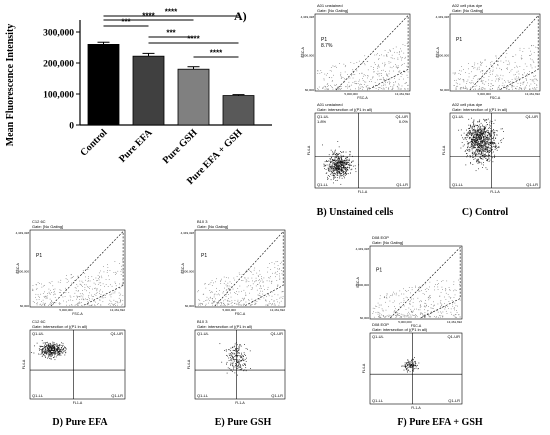  Describe the element at coordinates (400, 329) in the screenshot. I see `gate-label: Gate: intersection of ((P1 in all)` at that location.